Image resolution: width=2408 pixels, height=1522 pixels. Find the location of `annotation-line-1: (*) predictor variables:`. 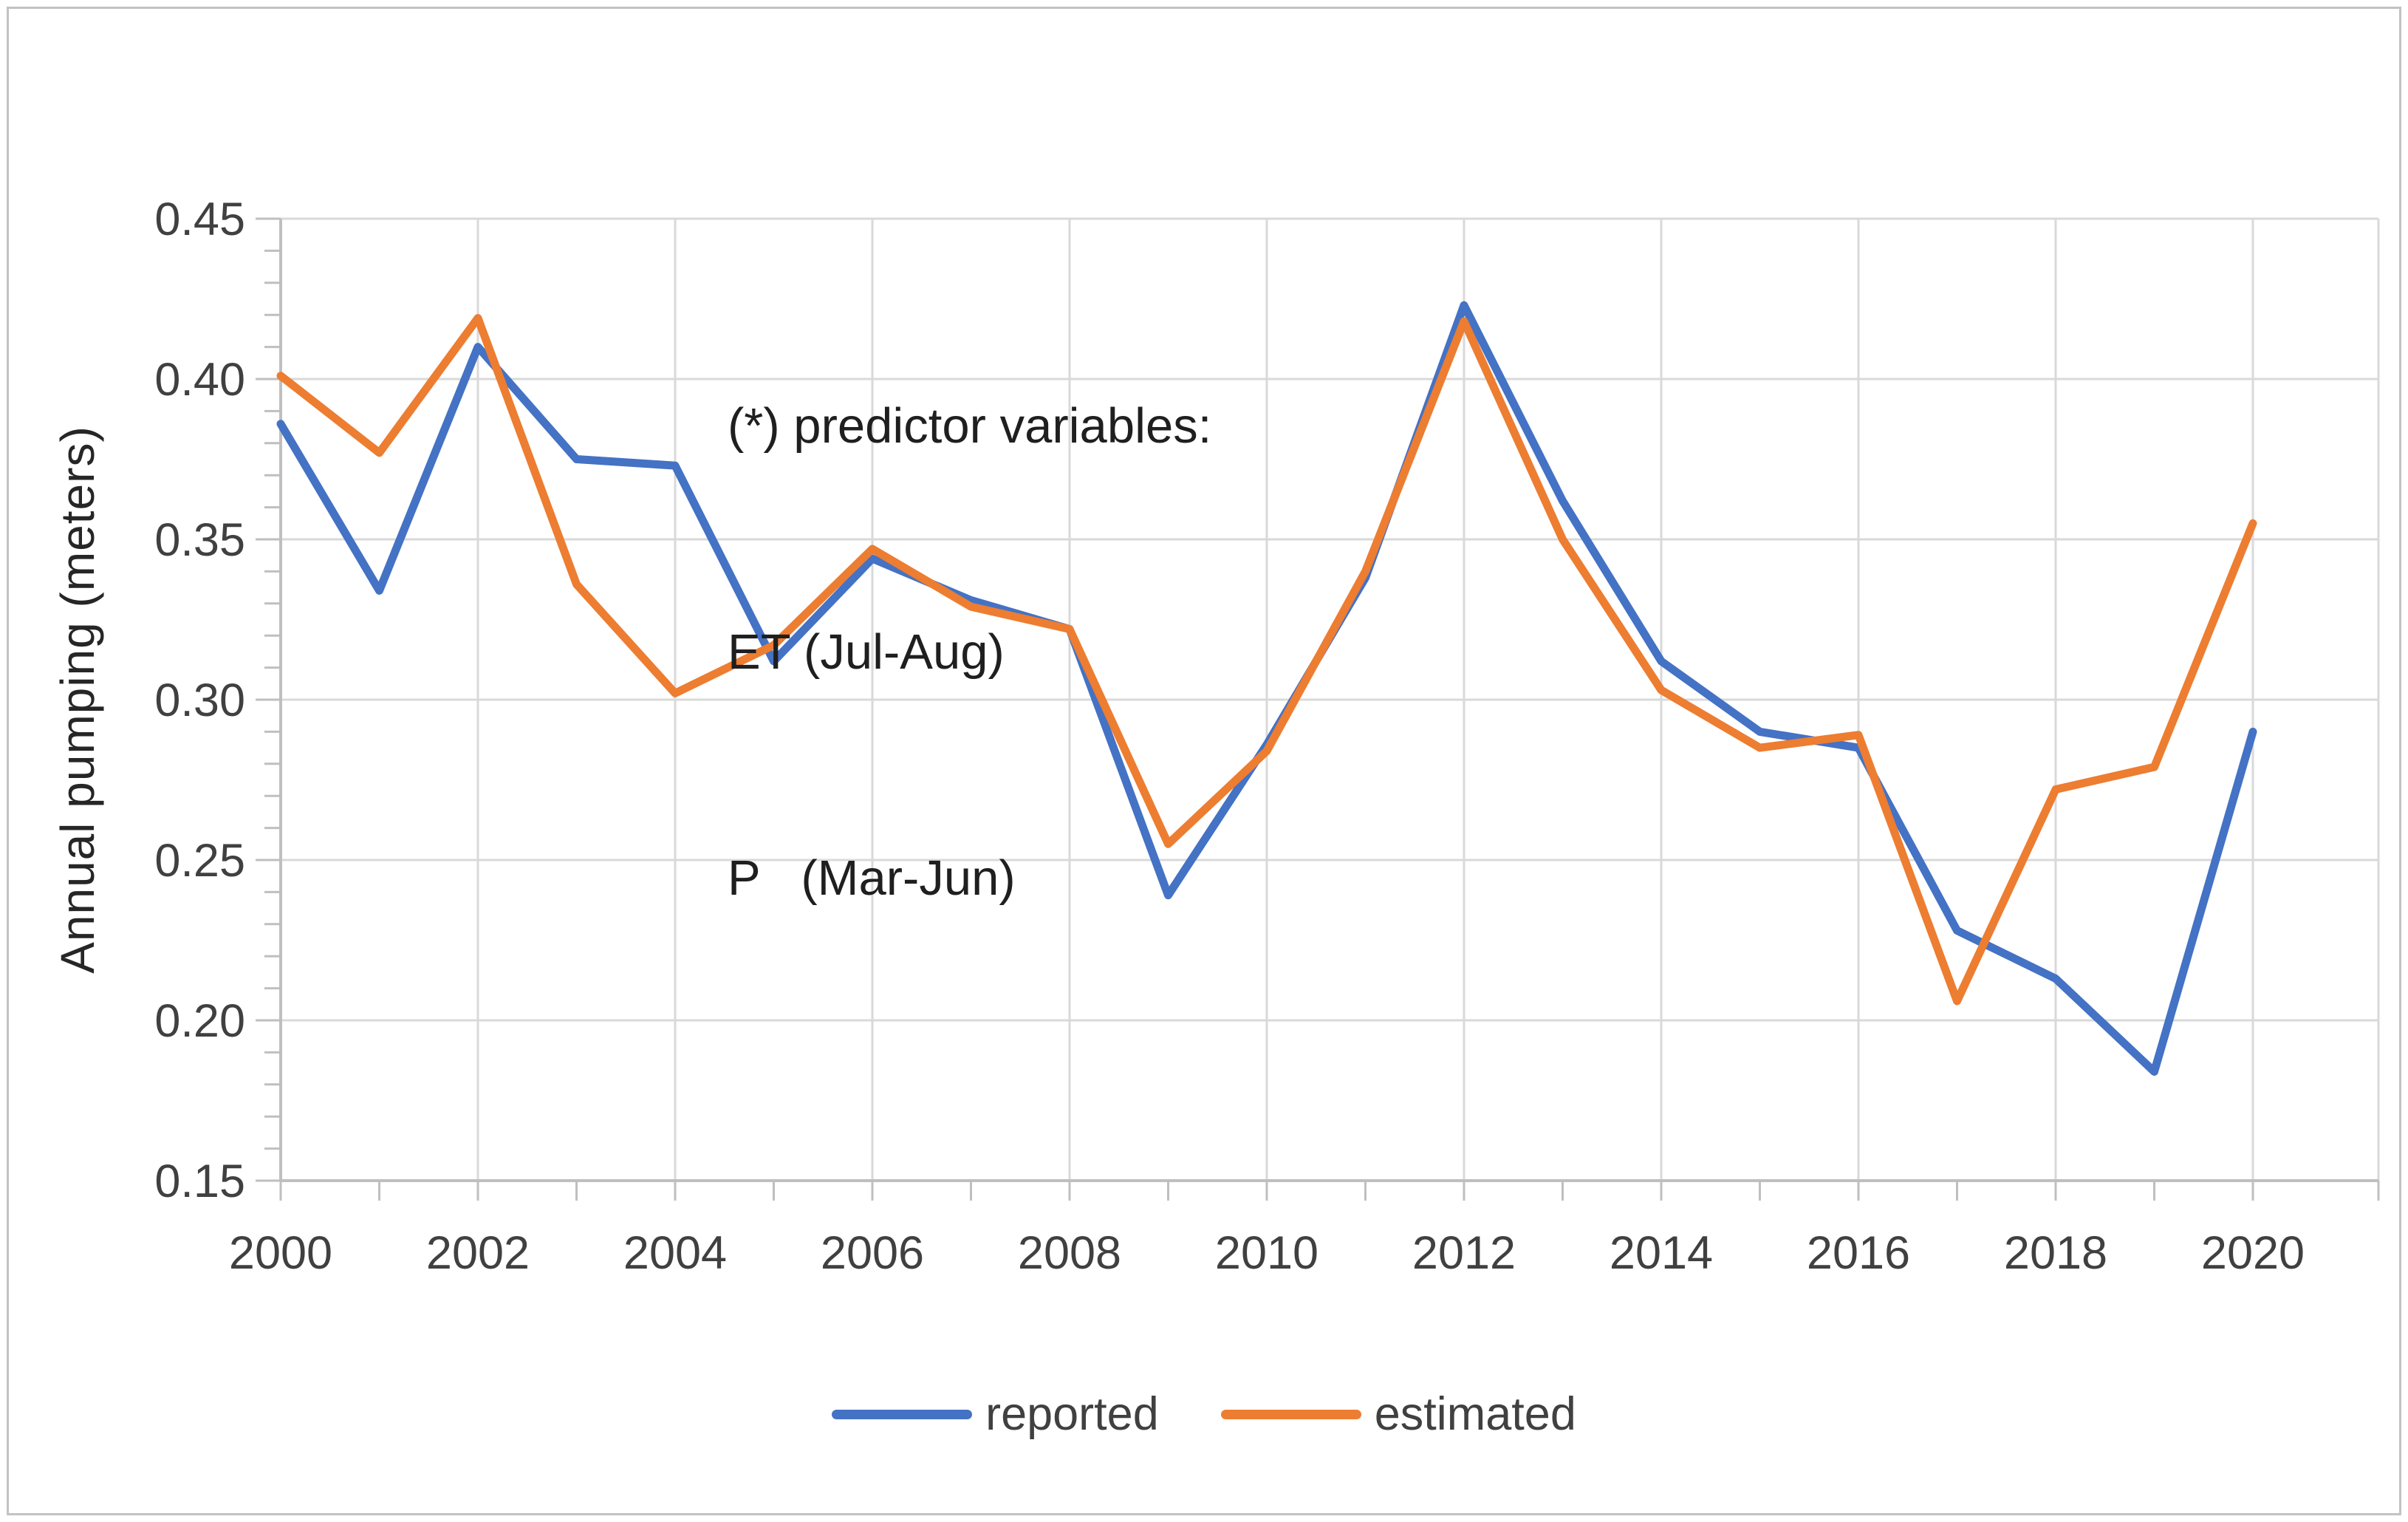

annotation-line-1: (*) predictor variables: is located at coordinates (970, 426).